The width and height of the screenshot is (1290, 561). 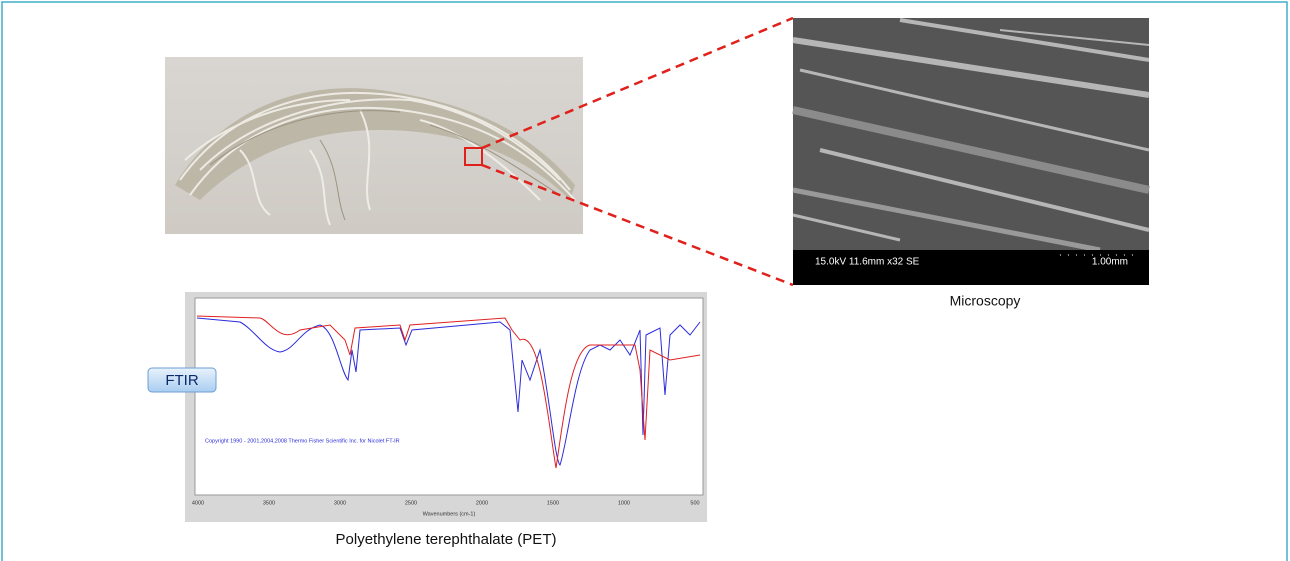 I want to click on x-tick-label: 2000, so click(x=482, y=503).